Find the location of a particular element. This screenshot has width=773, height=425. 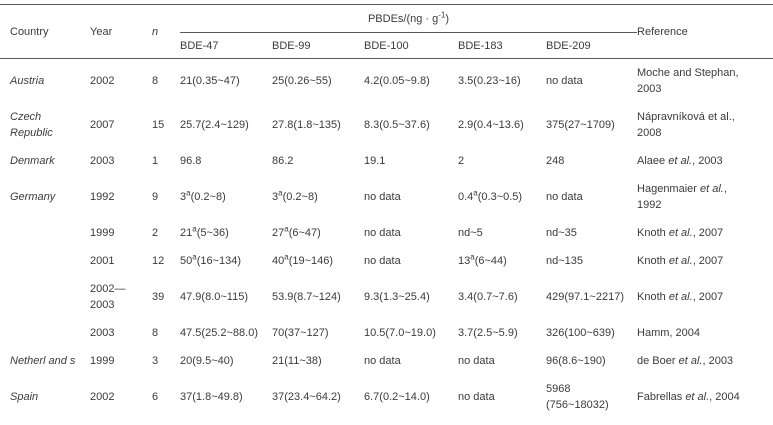

cell-bde209: 248 is located at coordinates (555, 161).